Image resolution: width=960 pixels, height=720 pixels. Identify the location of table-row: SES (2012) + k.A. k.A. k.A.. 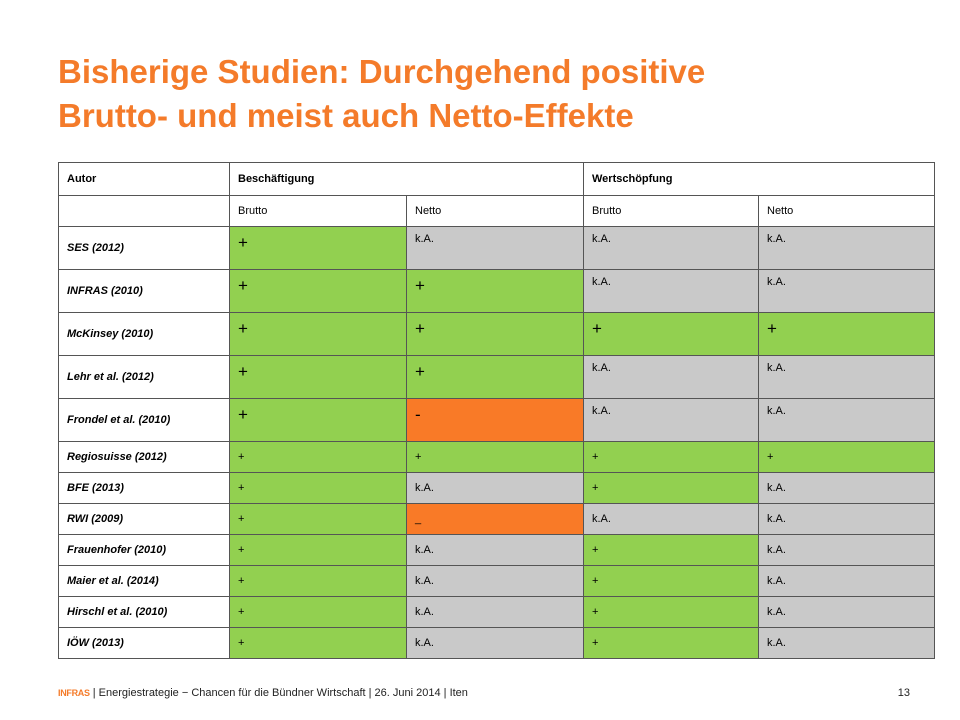
(496, 248).